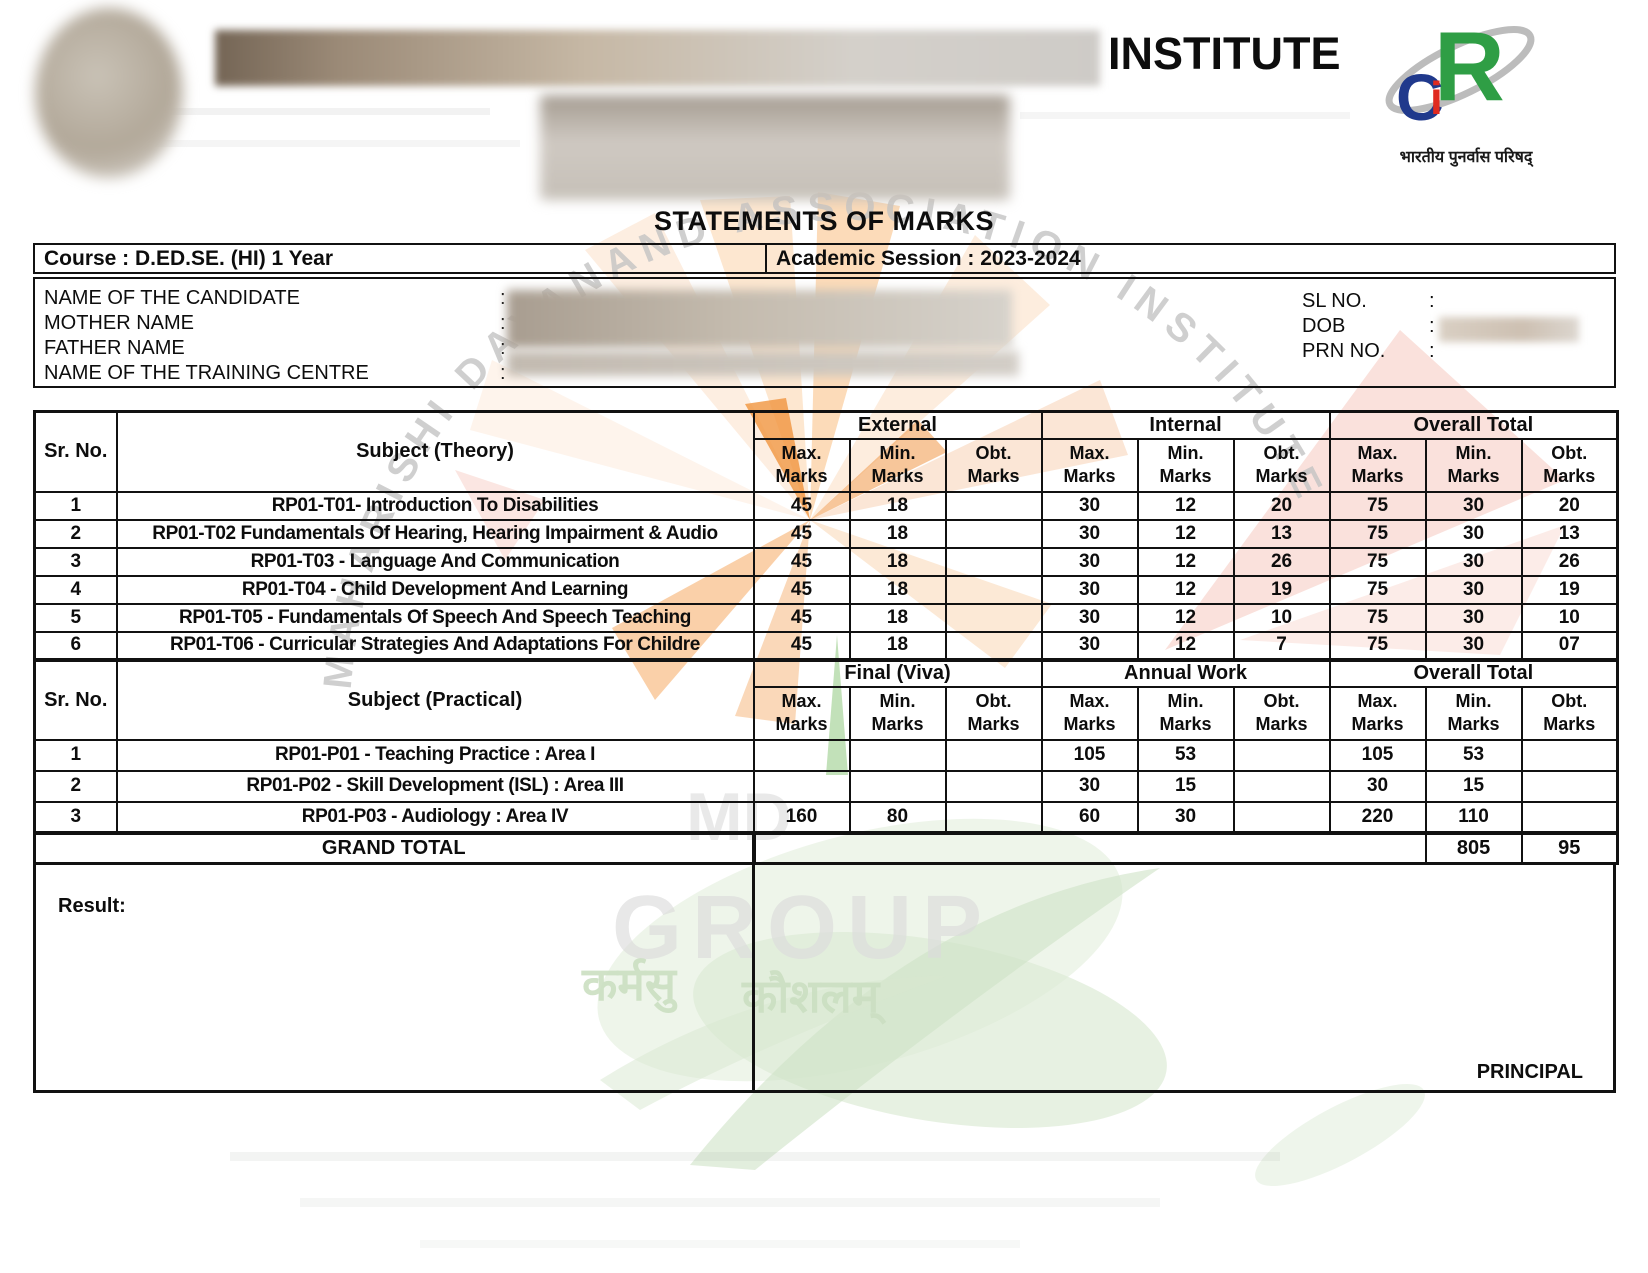  I want to click on candidate-name-row: NAME OF THE CANDIDATE :, so click(275, 298).